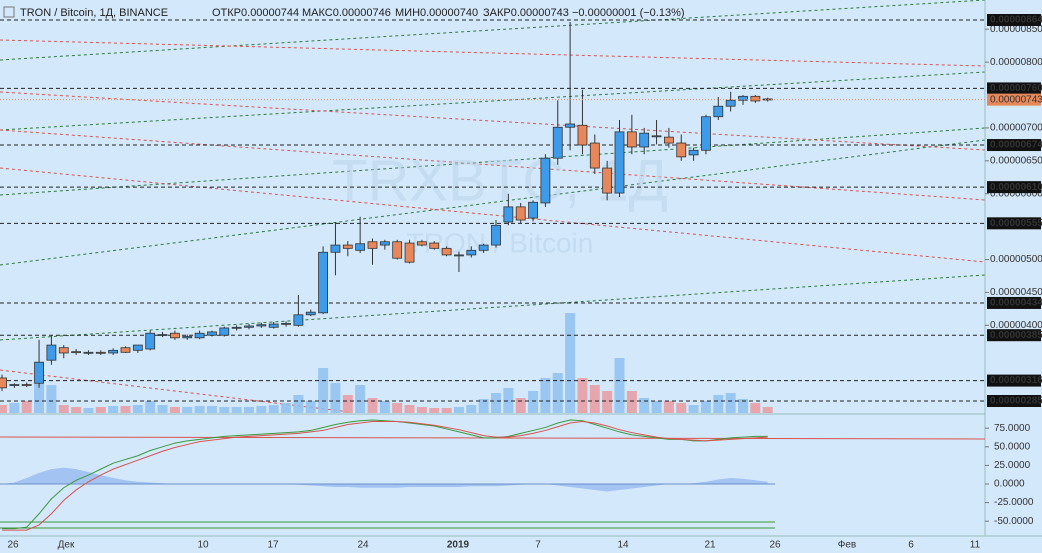 Image resolution: width=1042 pixels, height=553 pixels. I want to click on level-label: 0.00000316, so click(1016, 380).